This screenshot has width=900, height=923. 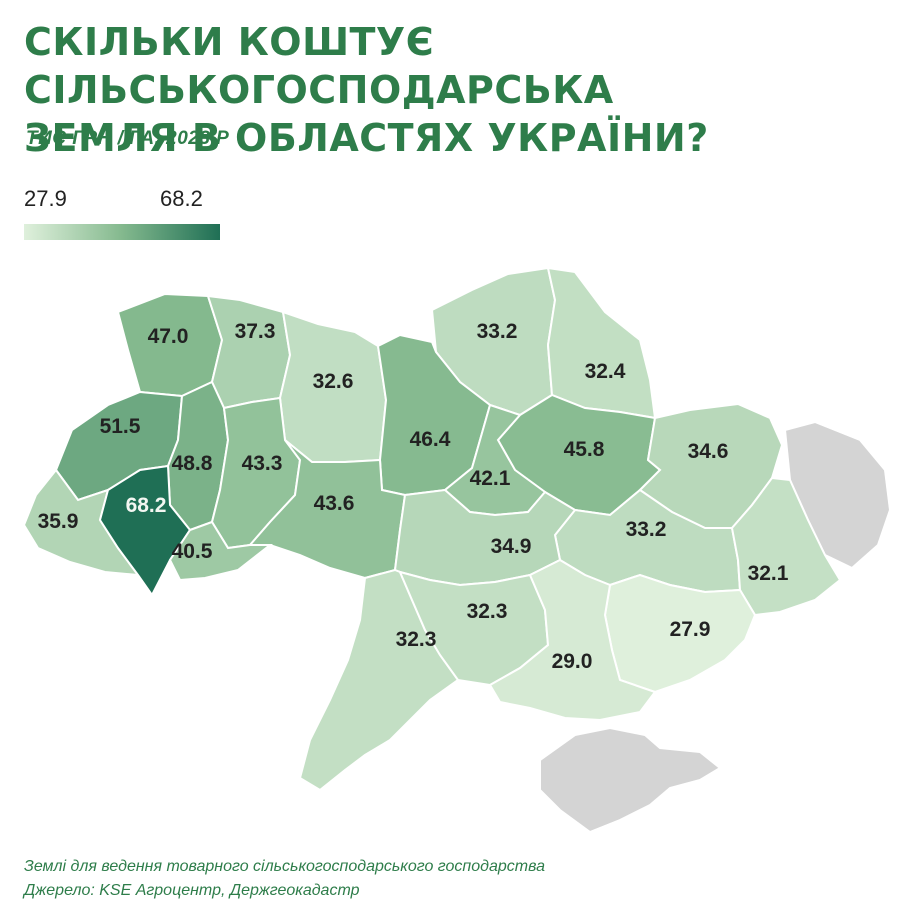 What do you see at coordinates (220, 551) in the screenshot?
I see `region-chernivtsi` at bounding box center [220, 551].